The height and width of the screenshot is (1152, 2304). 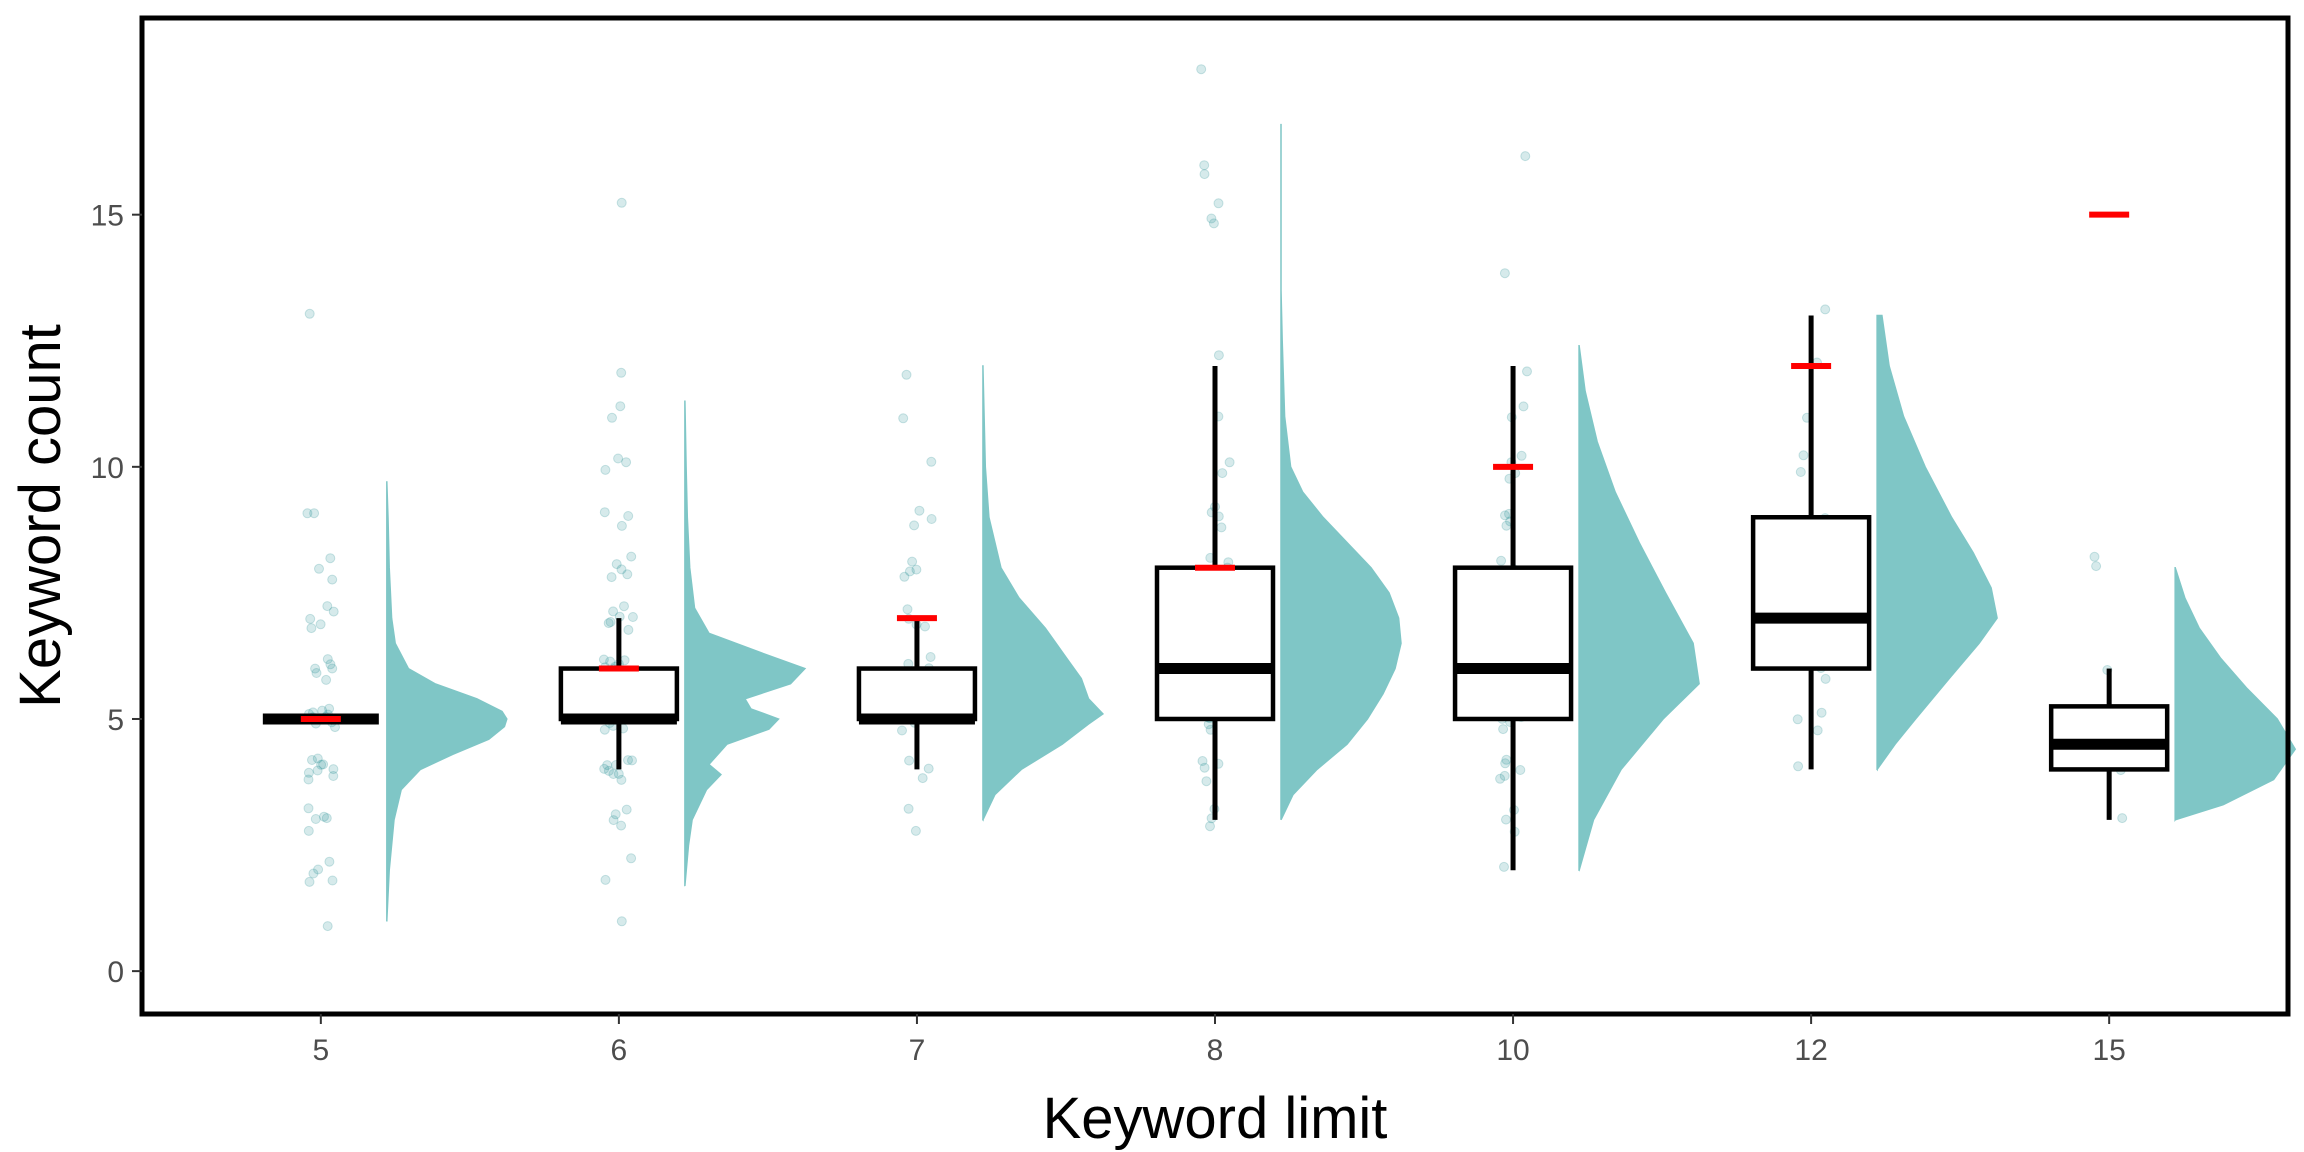 I want to click on x-axis-title: Keyword limit, so click(x=1215, y=1118).